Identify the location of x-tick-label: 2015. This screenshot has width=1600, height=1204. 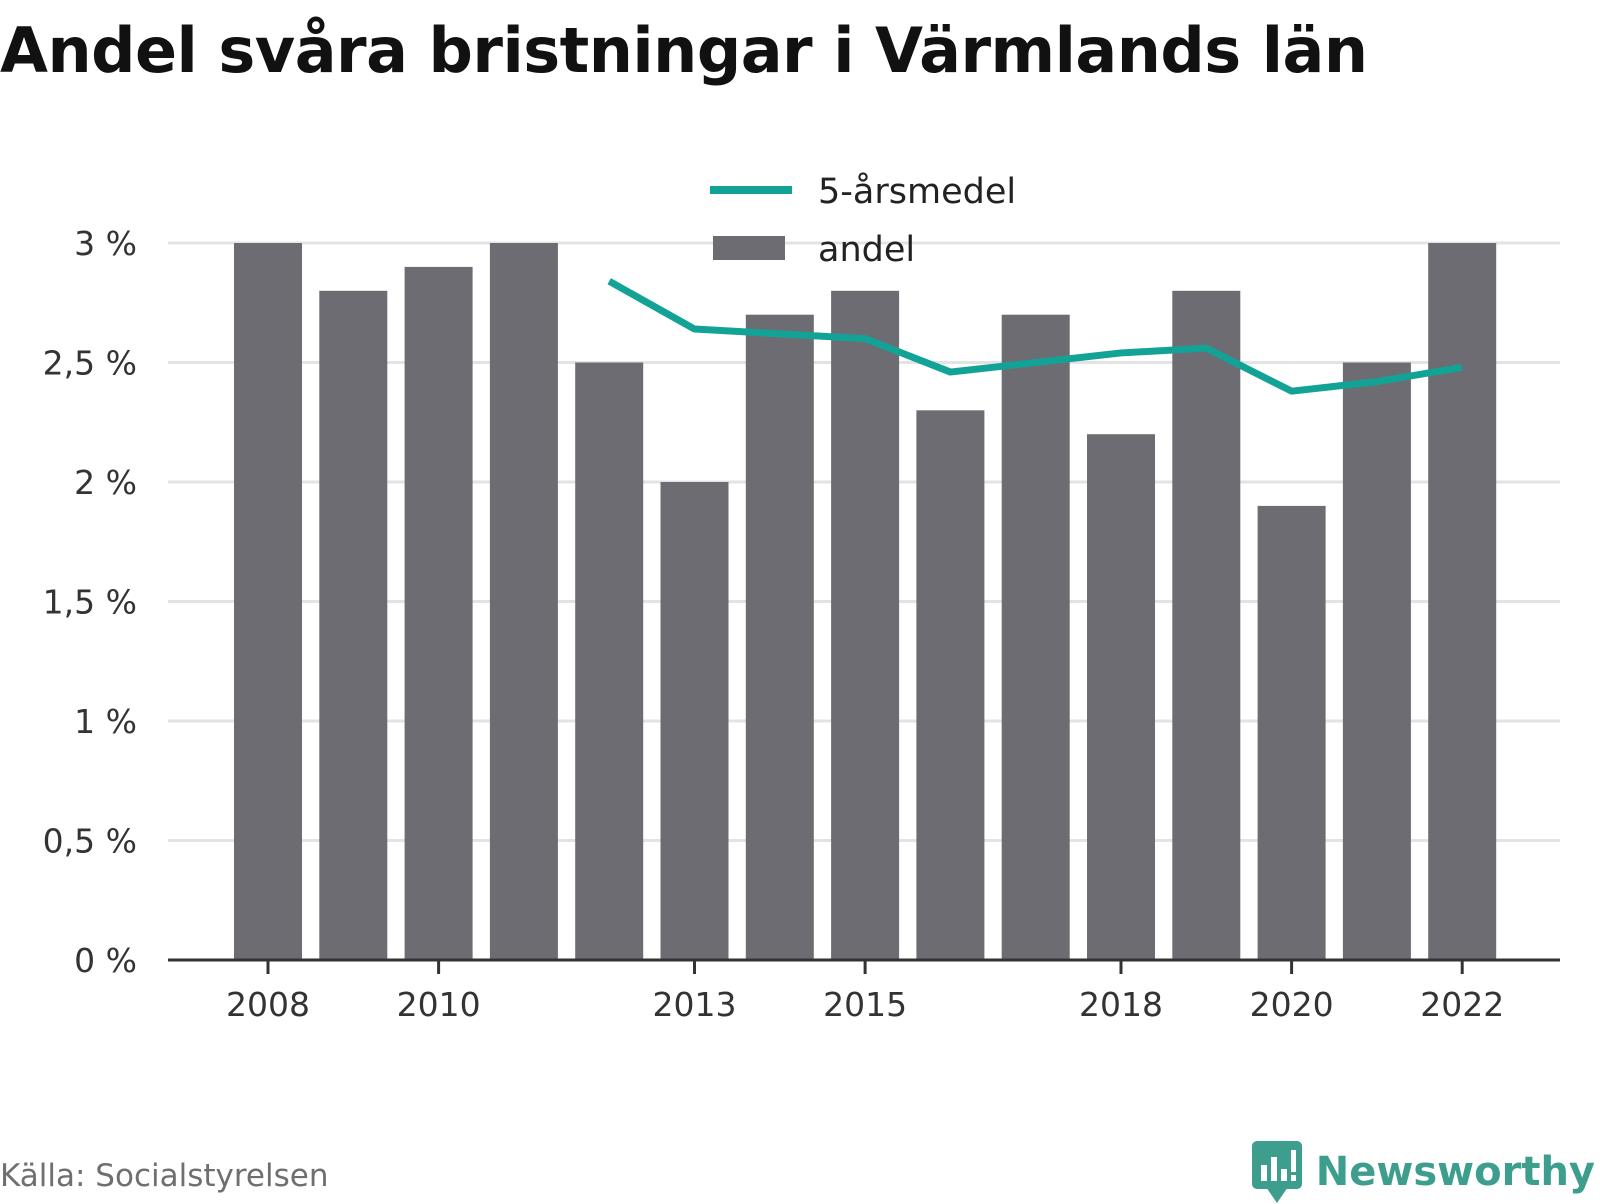
(865, 1004).